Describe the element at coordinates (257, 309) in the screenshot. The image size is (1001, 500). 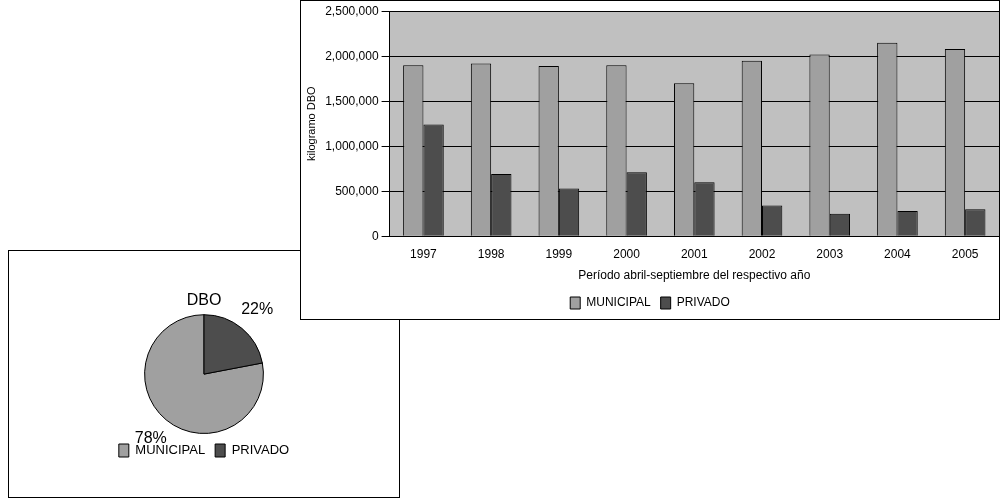
I see `data-label: 22%` at that location.